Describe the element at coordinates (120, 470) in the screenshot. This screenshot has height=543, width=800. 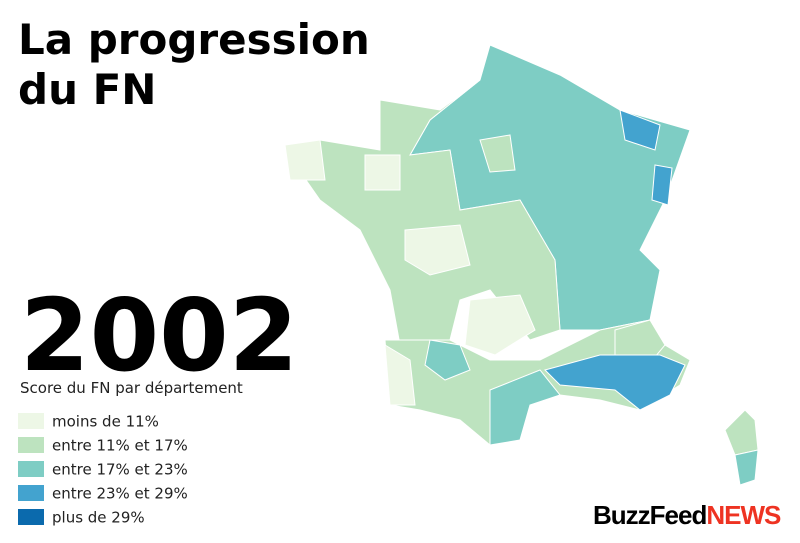
I see `legend-label: entre 17% et 23%` at that location.